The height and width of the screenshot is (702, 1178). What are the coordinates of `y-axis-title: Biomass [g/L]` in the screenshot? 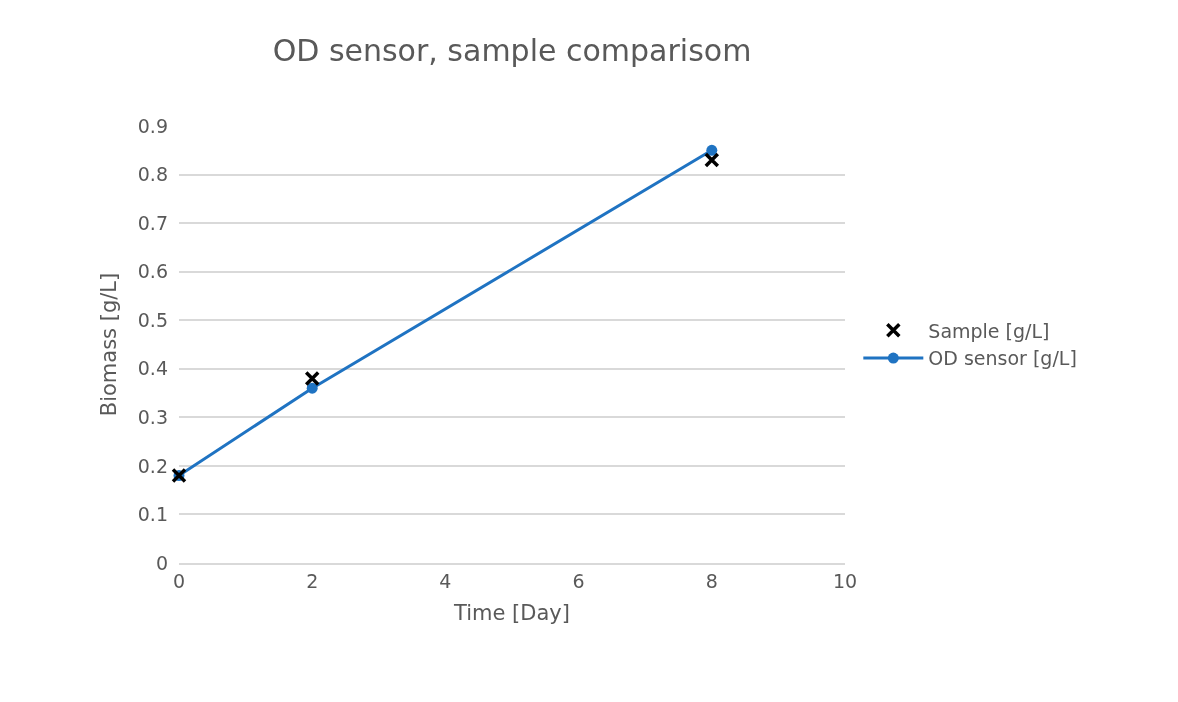 It's located at (108, 344).